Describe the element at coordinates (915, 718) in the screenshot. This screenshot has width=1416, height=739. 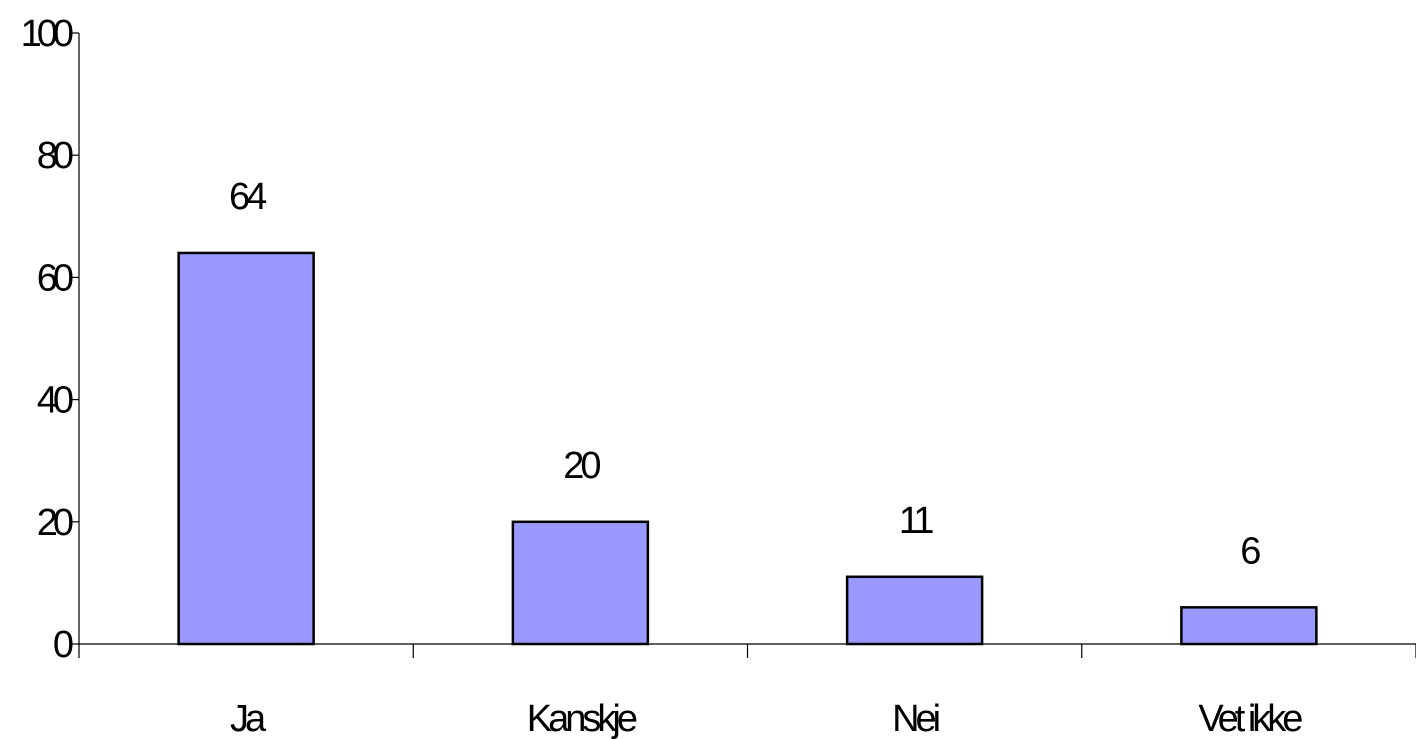
I see `x-tick-label: Nei` at that location.